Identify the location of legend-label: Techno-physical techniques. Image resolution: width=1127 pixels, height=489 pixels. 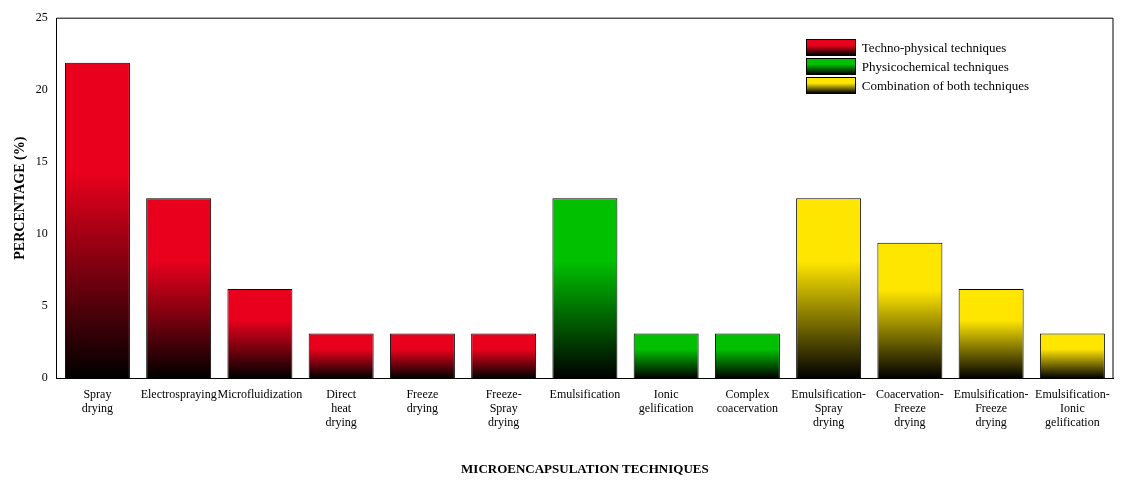
(934, 48).